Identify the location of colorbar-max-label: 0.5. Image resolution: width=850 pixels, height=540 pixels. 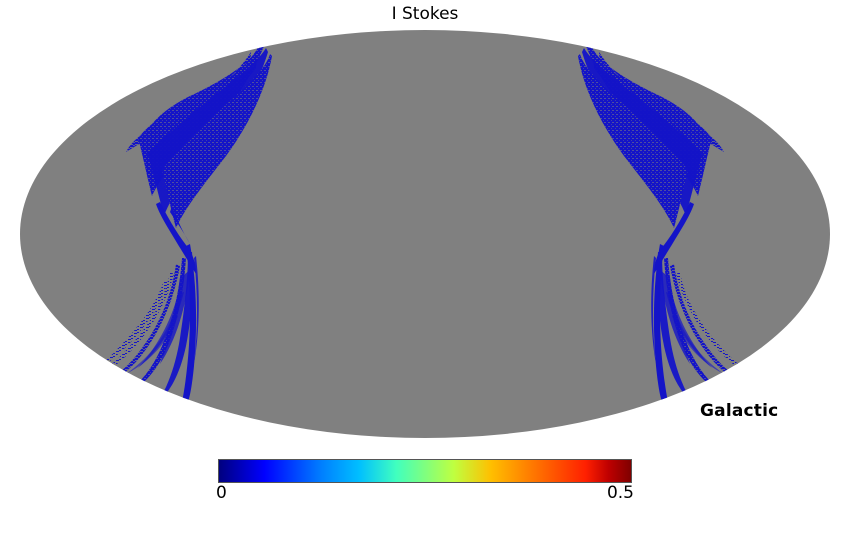
(620, 493).